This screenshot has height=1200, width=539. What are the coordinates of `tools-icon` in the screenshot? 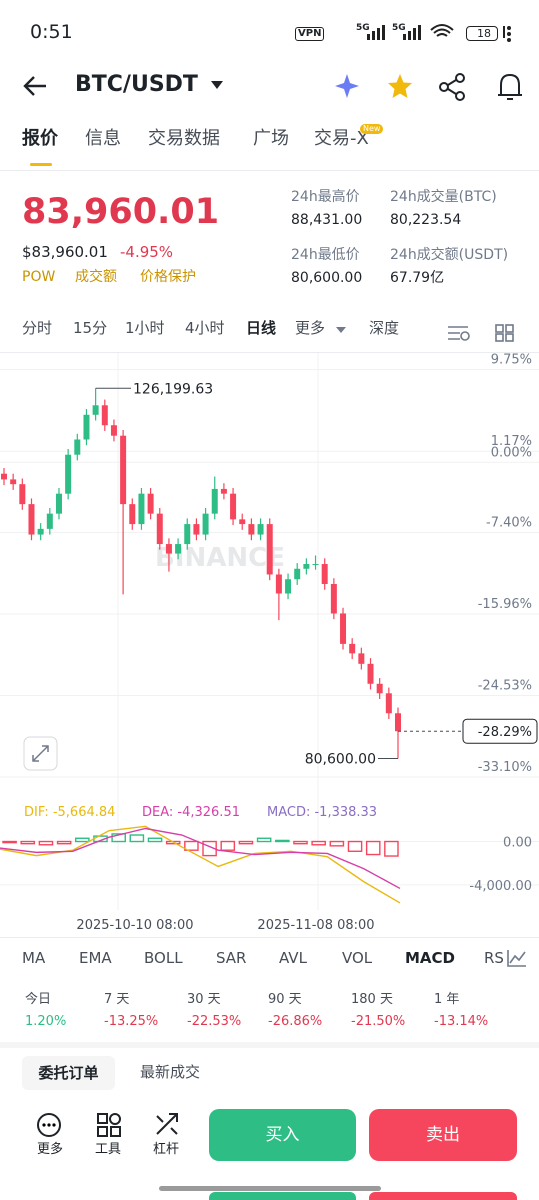 It's located at (109, 1125).